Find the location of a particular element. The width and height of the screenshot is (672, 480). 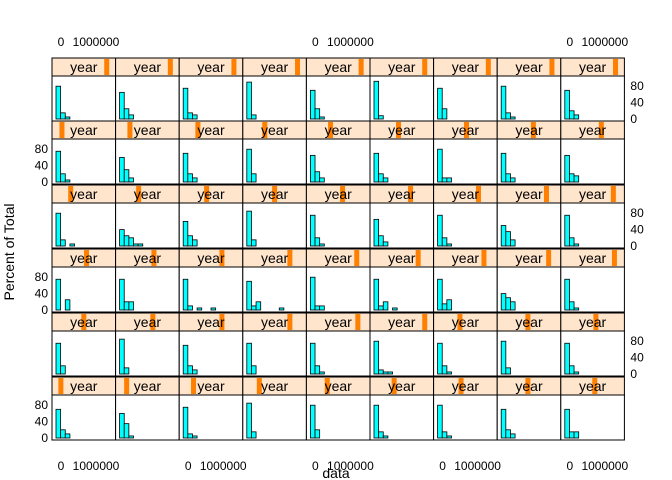

panel-5-4: year is located at coordinates (338, 408).